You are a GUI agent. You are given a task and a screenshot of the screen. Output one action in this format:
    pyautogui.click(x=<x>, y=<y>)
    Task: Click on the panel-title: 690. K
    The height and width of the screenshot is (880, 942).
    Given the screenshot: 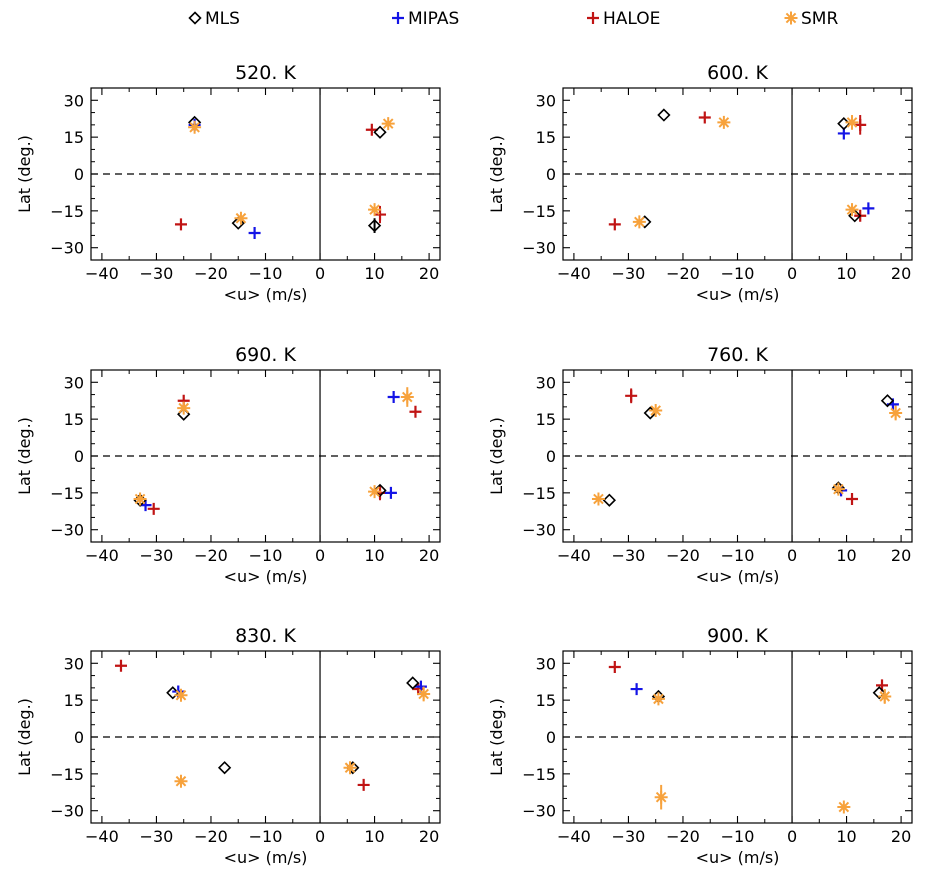 What is the action you would take?
    pyautogui.click(x=265, y=355)
    